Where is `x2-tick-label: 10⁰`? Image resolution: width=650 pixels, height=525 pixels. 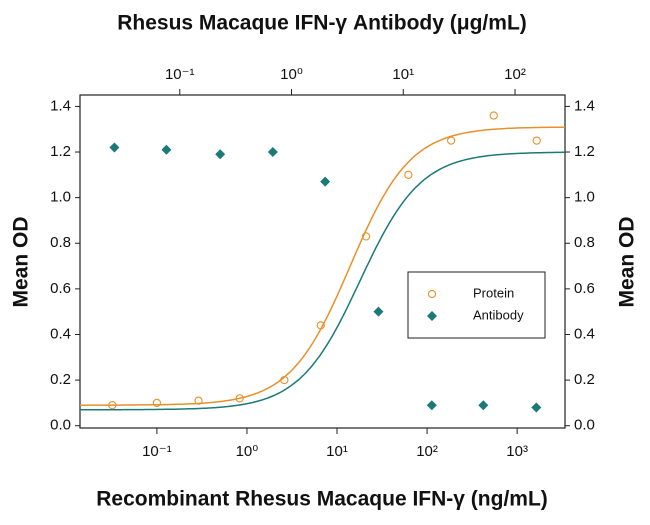 x2-tick-label: 10⁰ is located at coordinates (291, 74).